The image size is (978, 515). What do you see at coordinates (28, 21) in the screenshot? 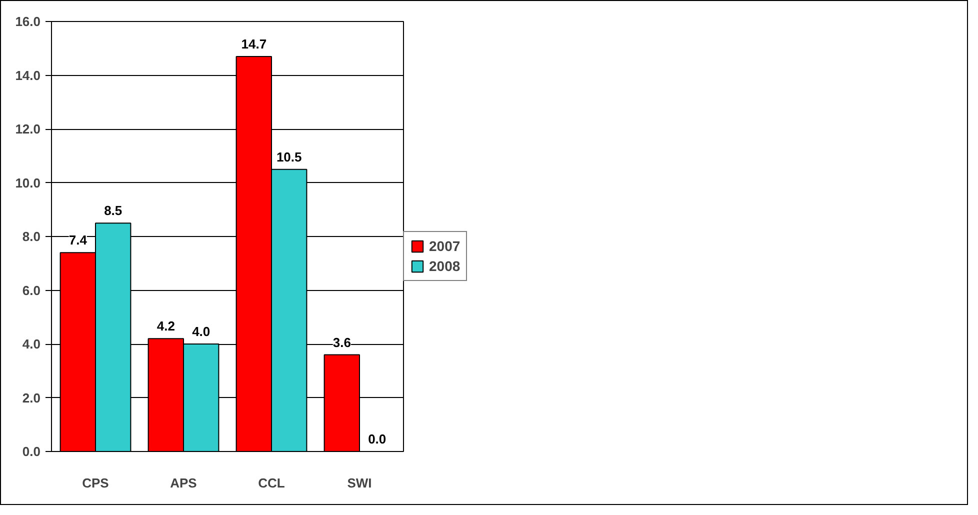
I see `y-tick-label: 16.0` at bounding box center [28, 21].